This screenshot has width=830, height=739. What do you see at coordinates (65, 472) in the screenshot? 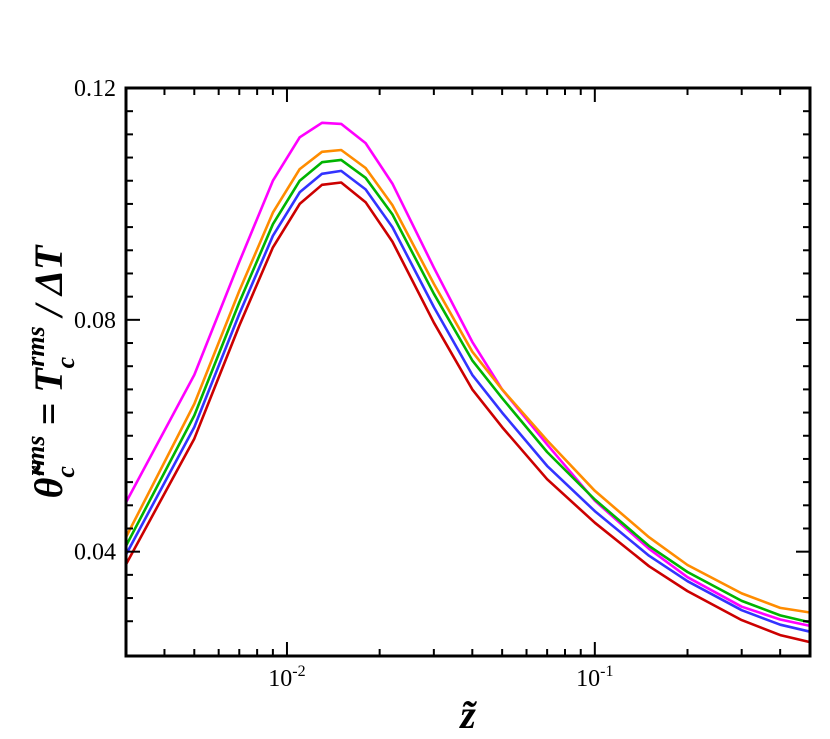
I see `y-axis-title-lhs-sub: c` at bounding box center [65, 472].